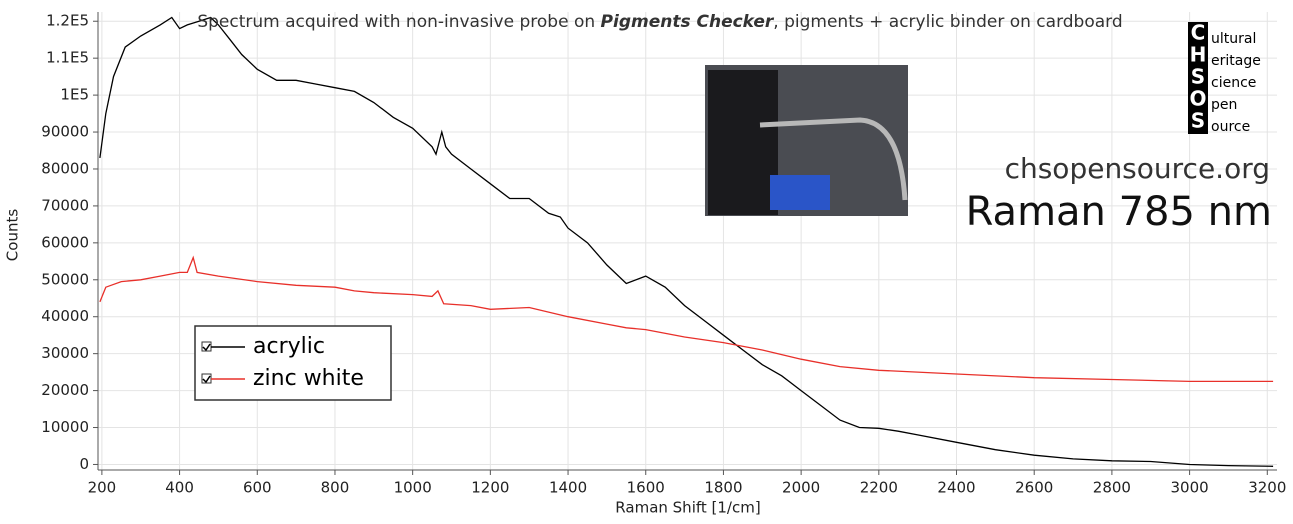  What do you see at coordinates (743, 142) in the screenshot?
I see `photo-chart` at bounding box center [743, 142].